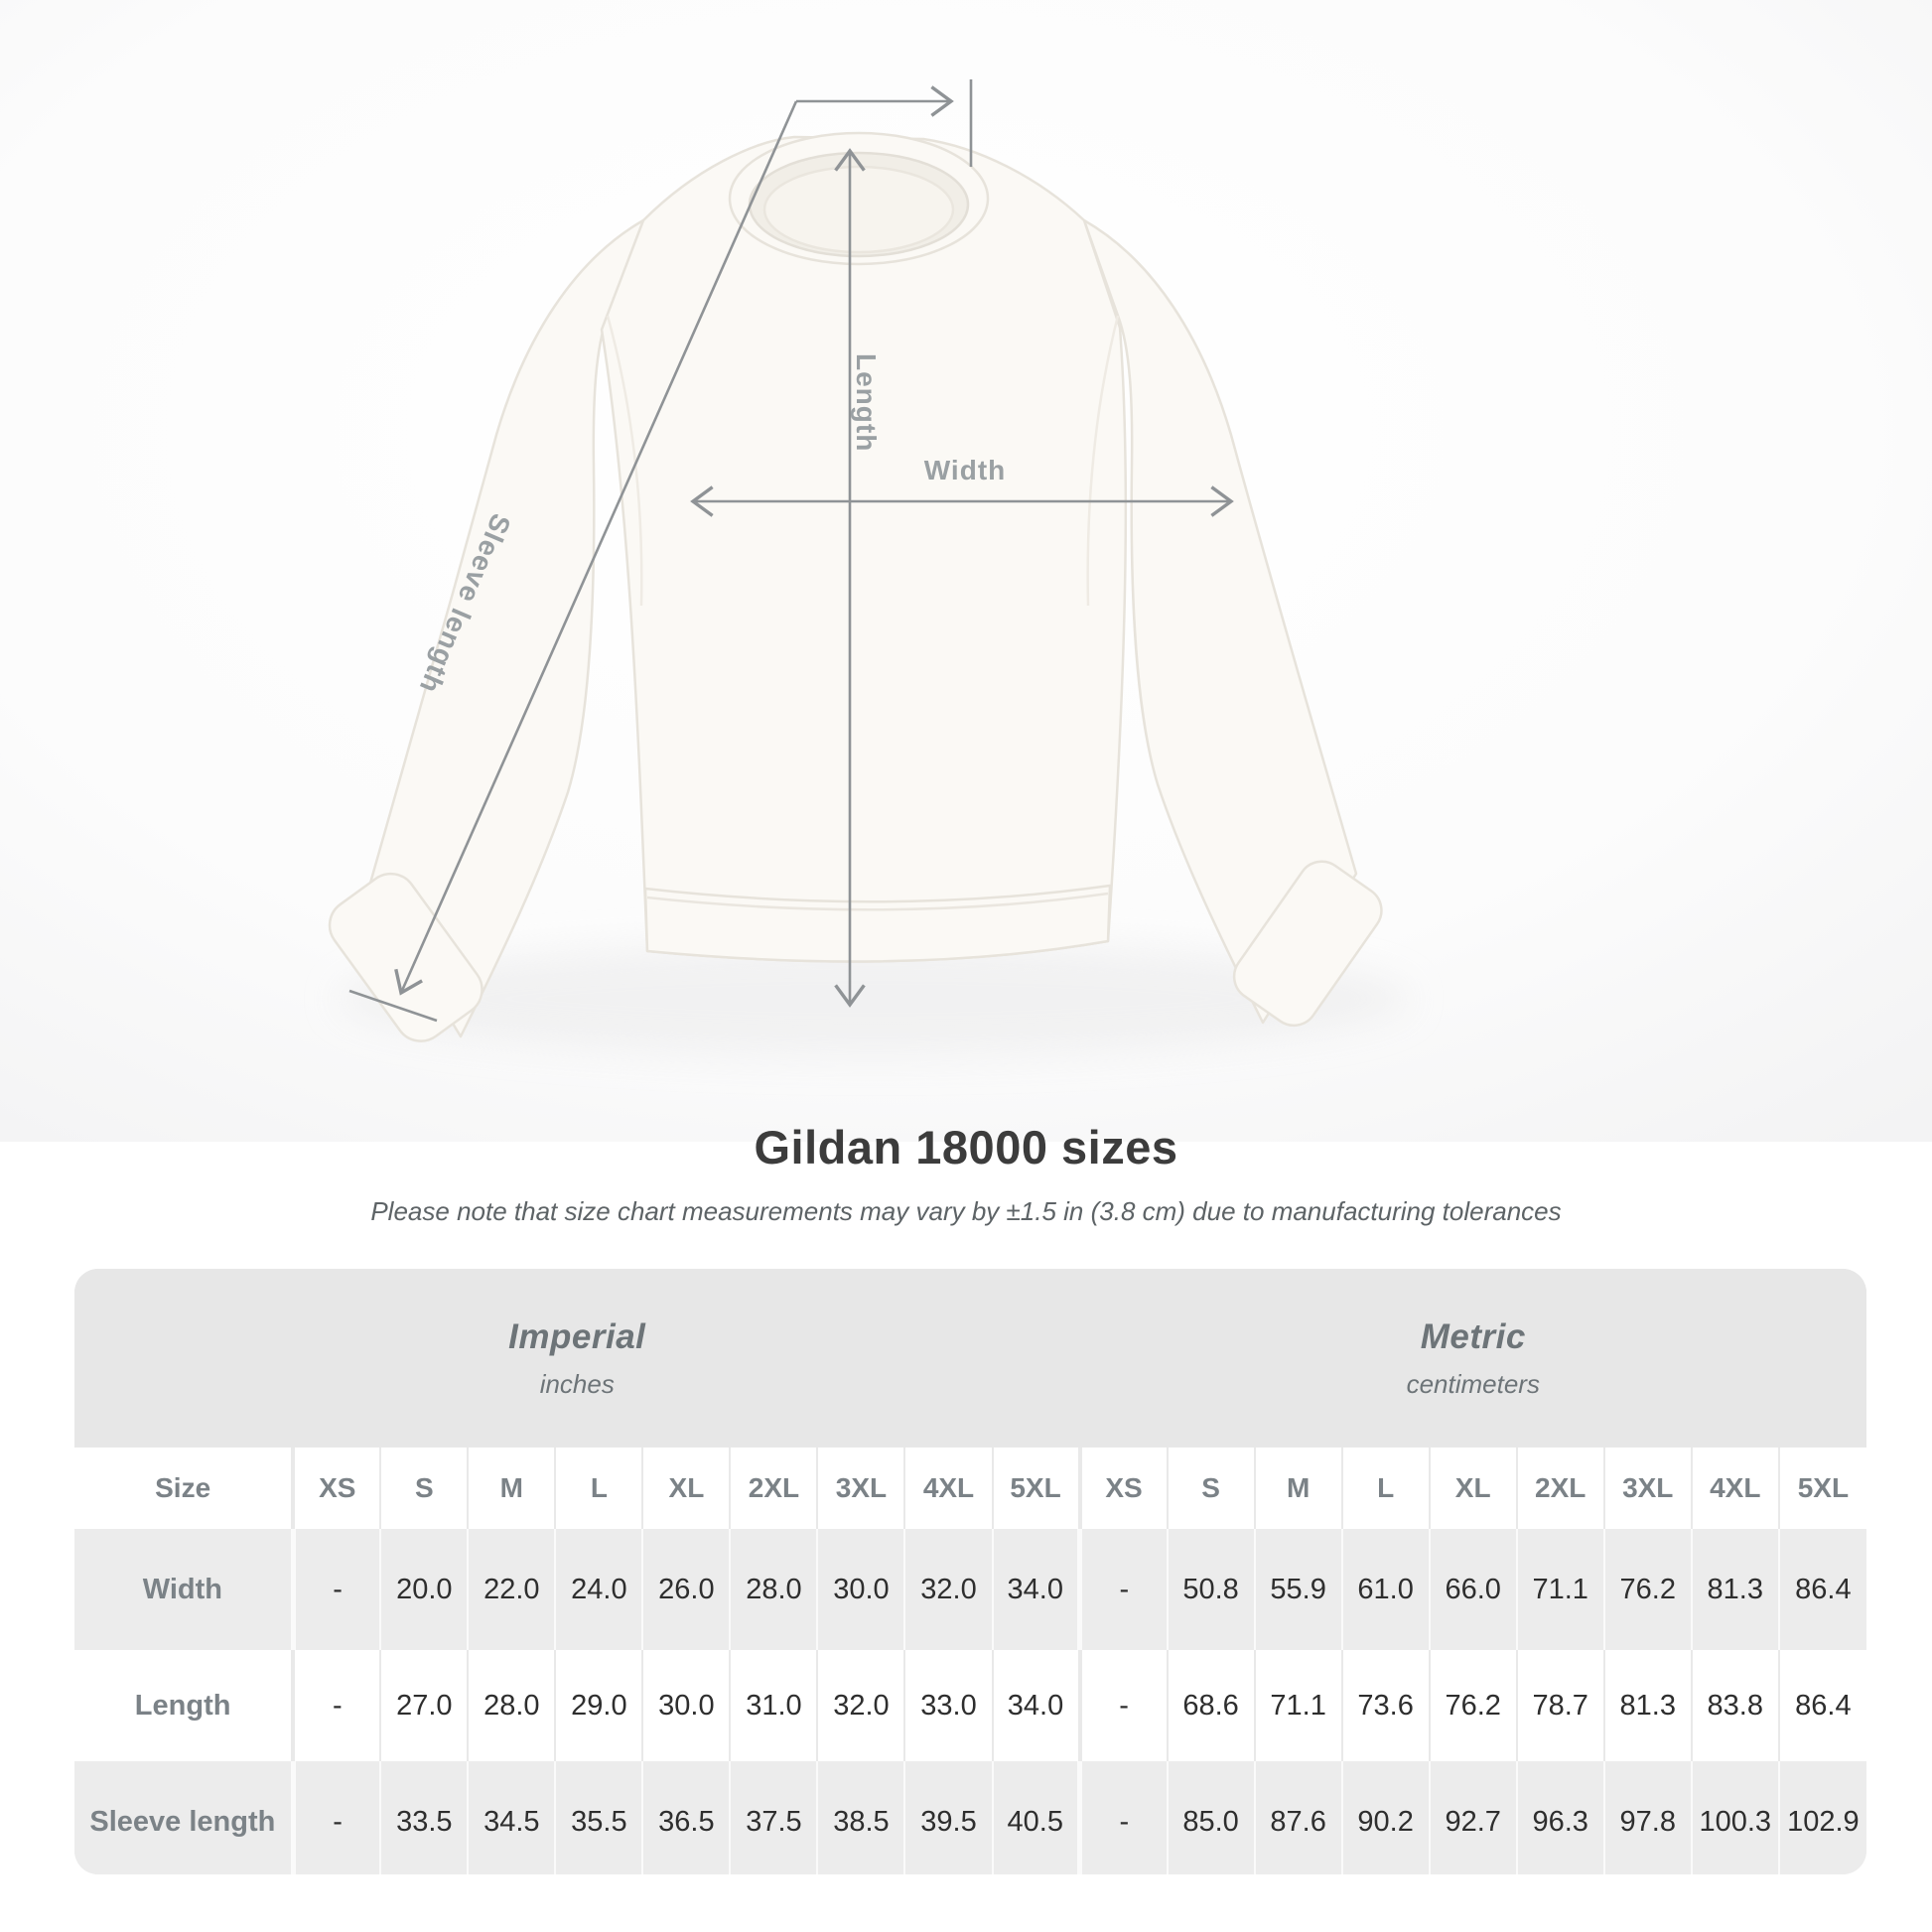 This screenshot has width=1932, height=1932. What do you see at coordinates (424, 1706) in the screenshot?
I see `table-cell: 27.0` at bounding box center [424, 1706].